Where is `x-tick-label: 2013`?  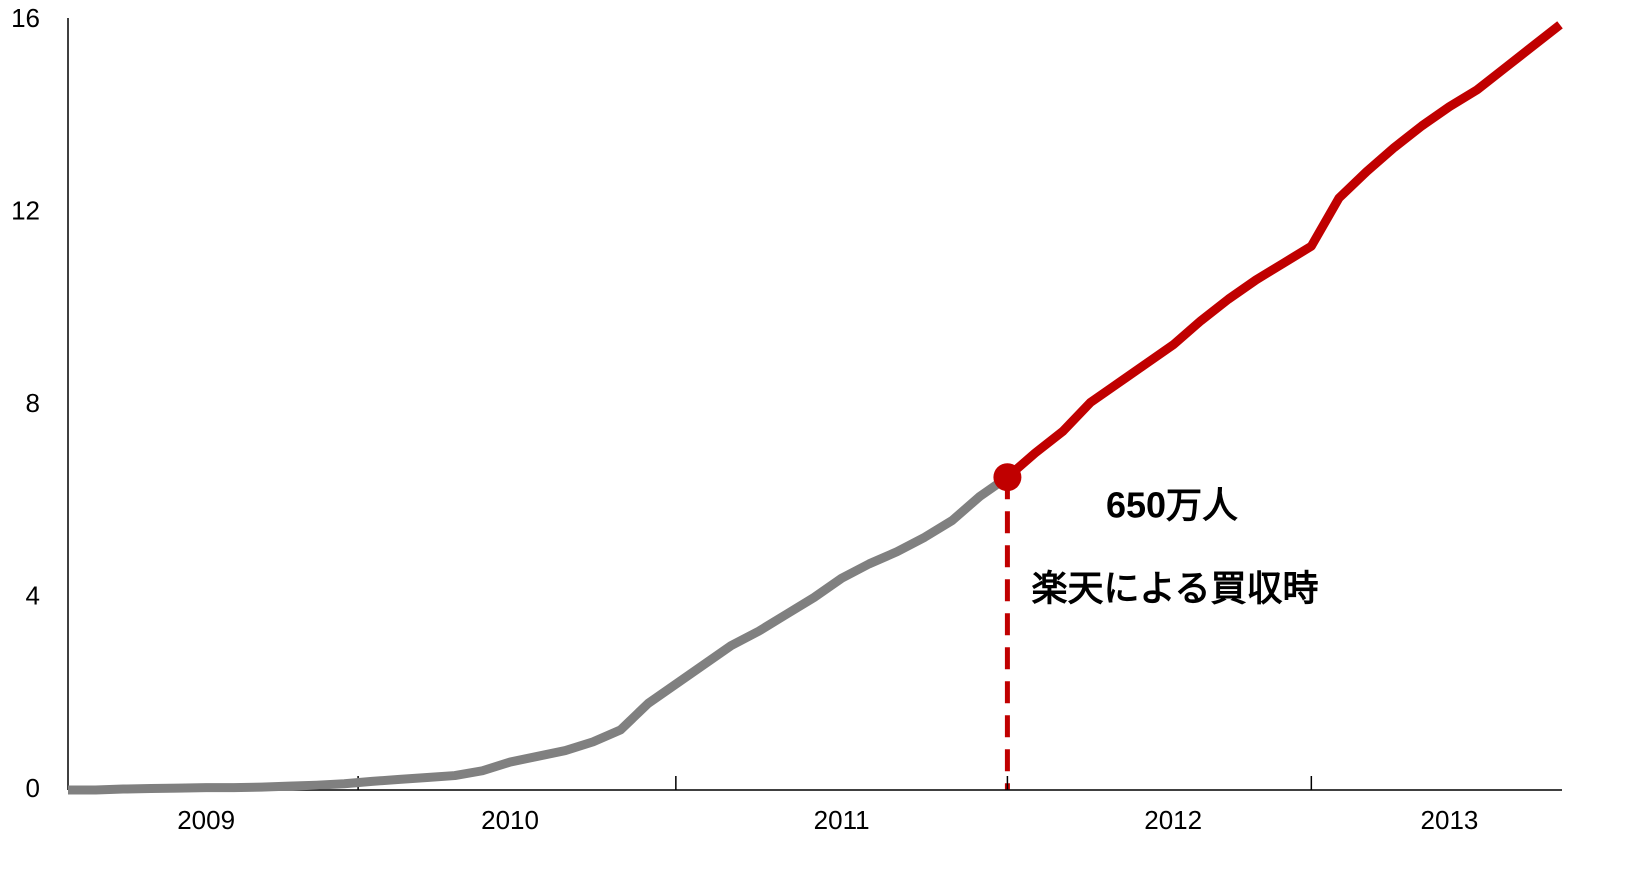
x-tick-label: 2013 is located at coordinates (1450, 820).